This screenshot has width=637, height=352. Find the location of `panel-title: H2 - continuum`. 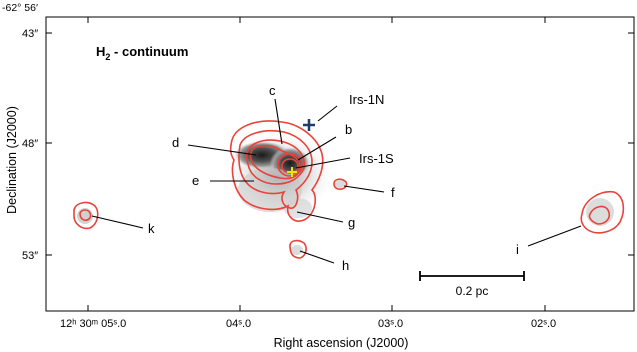

panel-title: H2 - continuum is located at coordinates (142, 53).